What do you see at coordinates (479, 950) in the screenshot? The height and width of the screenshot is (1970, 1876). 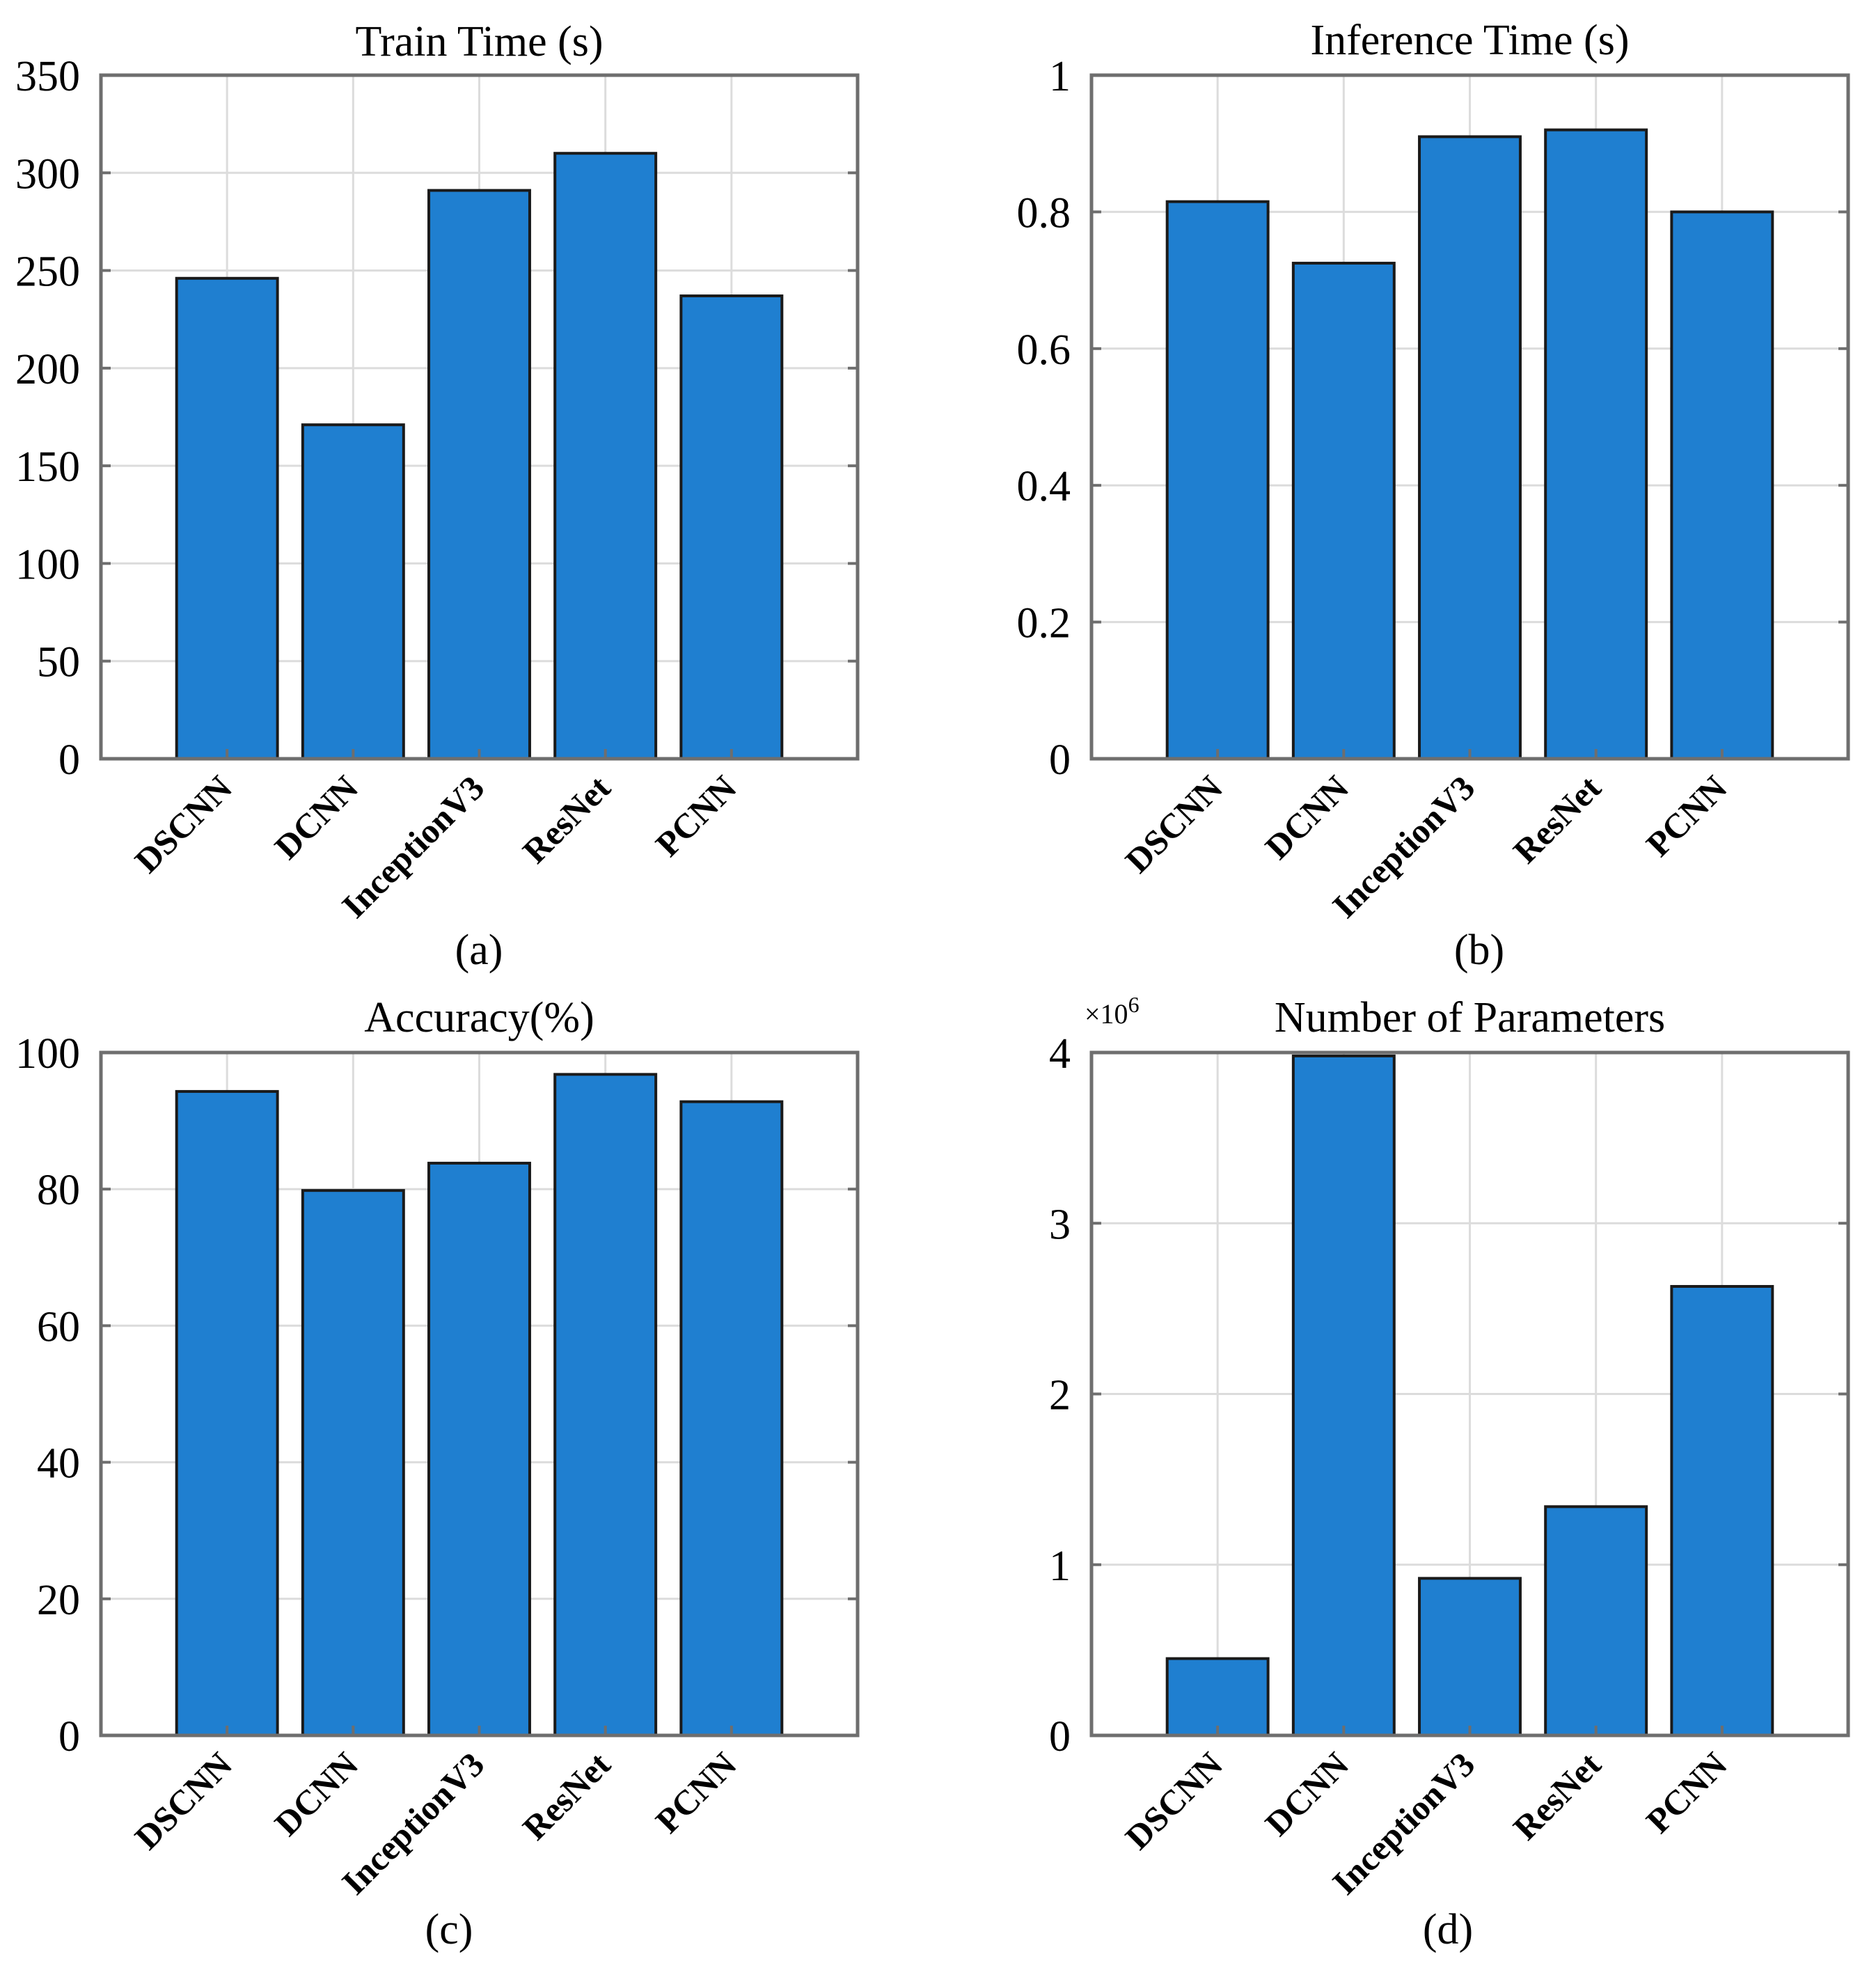 I see `panel-caption: (a)` at bounding box center [479, 950].